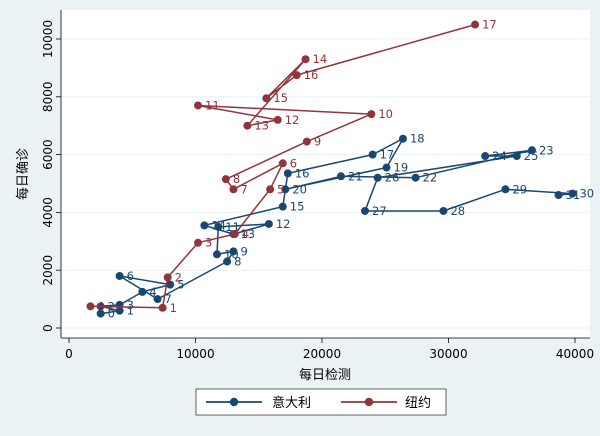 This screenshot has width=600, height=436. What do you see at coordinates (293, 163) in the screenshot?
I see `series-1-point-label-6: 6` at bounding box center [293, 163].